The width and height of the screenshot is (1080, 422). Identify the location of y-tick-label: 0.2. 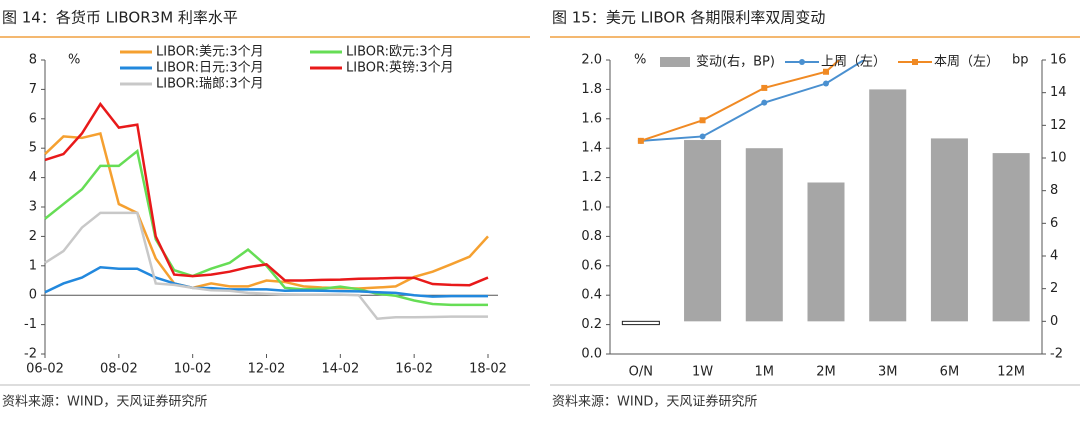
(591, 324).